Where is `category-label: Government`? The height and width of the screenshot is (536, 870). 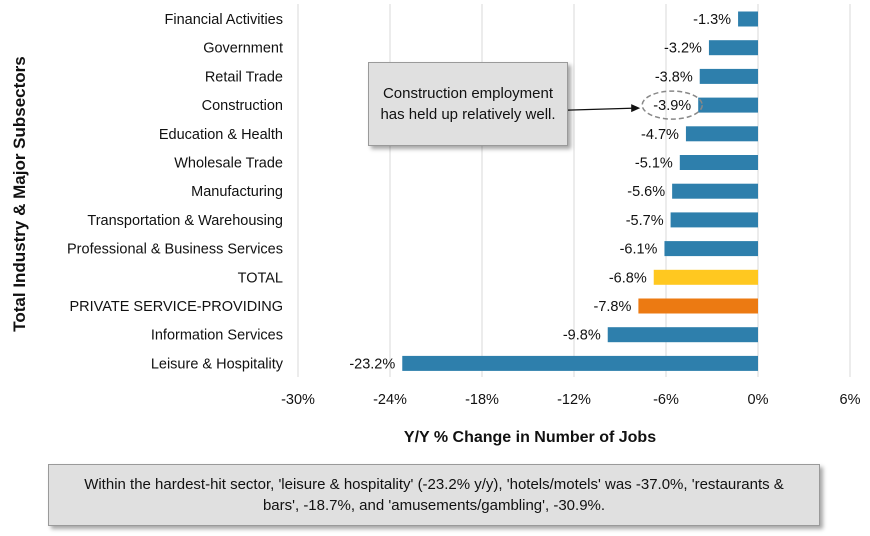 category-label: Government is located at coordinates (243, 49).